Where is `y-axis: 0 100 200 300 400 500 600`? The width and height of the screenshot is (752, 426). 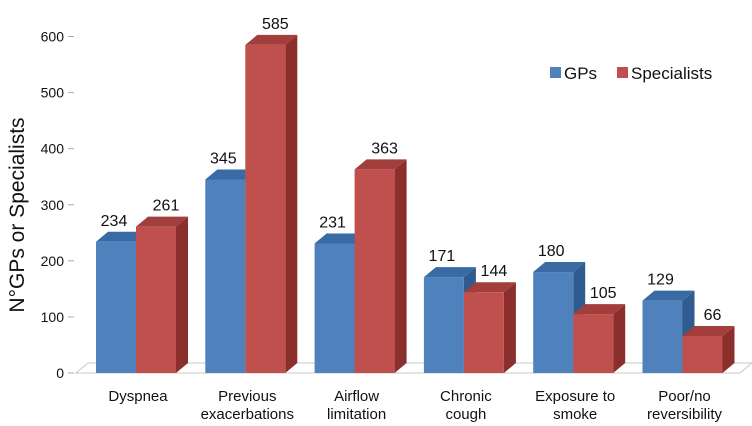 y-axis: 0 100 200 300 400 500 600 is located at coordinates (57, 205).